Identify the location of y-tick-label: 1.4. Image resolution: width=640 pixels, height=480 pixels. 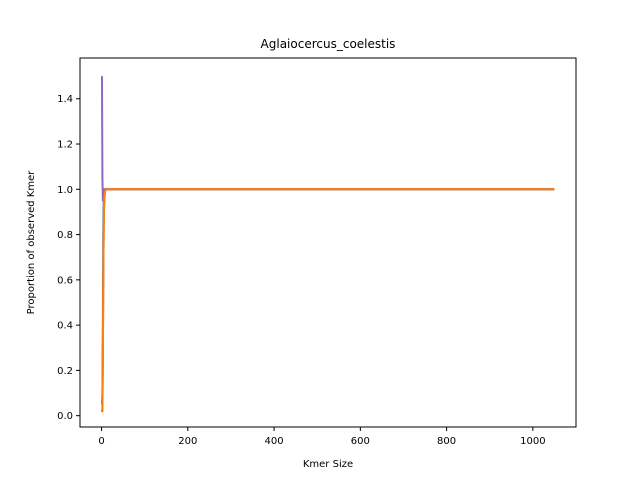
(65, 99).